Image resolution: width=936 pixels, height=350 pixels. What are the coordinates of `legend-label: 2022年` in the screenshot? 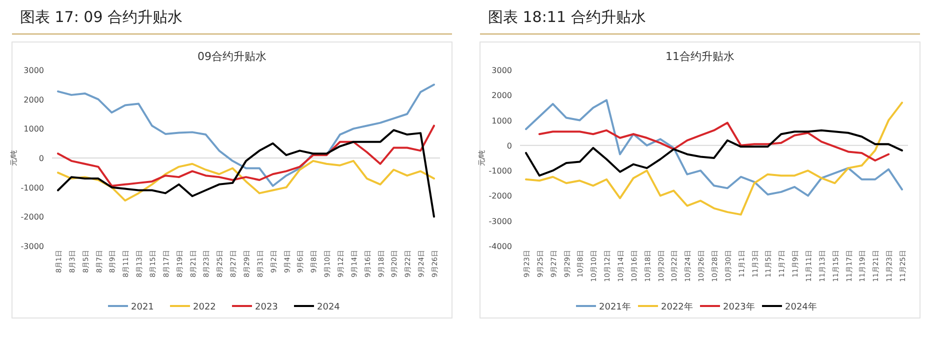 It's located at (677, 307).